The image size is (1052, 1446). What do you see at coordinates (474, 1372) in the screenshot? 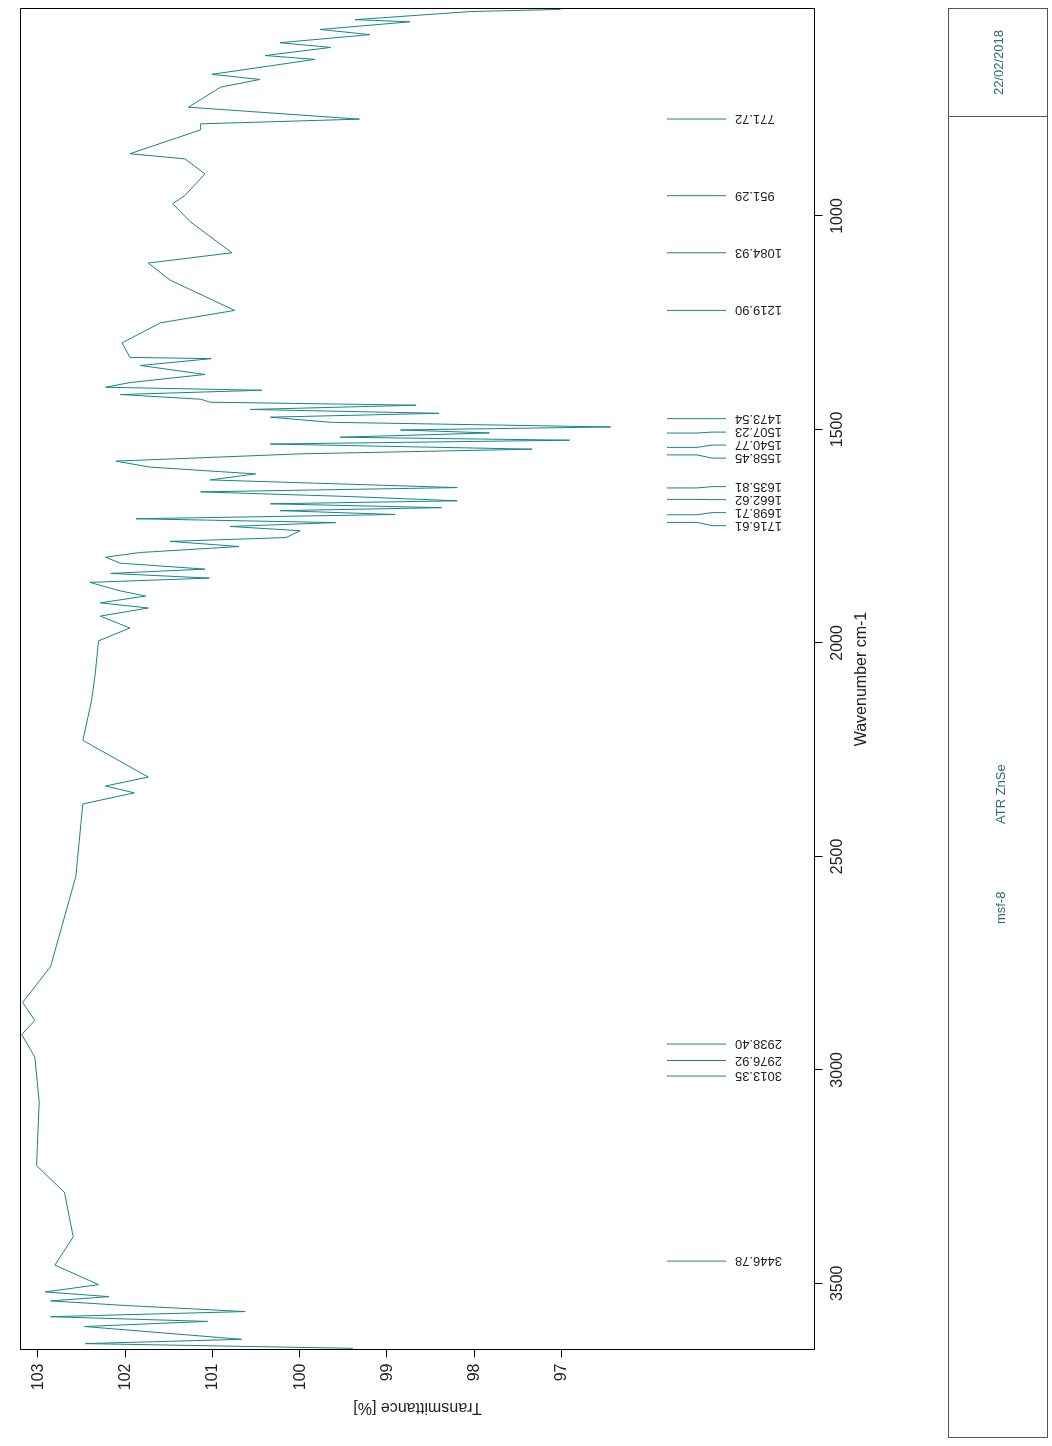
I see `x-tick-label: 98` at bounding box center [474, 1372].